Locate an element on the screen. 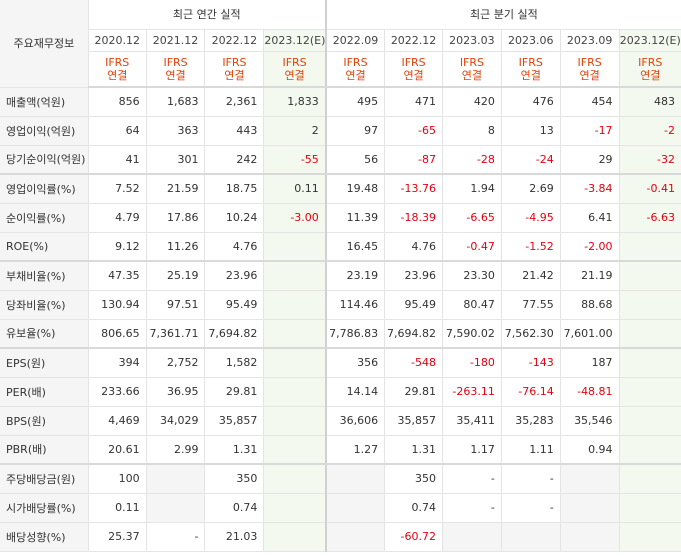  table-row: 영업이익(억원) 64 363 443 2 97 -65 8 13 -17 -2 is located at coordinates (340, 131).